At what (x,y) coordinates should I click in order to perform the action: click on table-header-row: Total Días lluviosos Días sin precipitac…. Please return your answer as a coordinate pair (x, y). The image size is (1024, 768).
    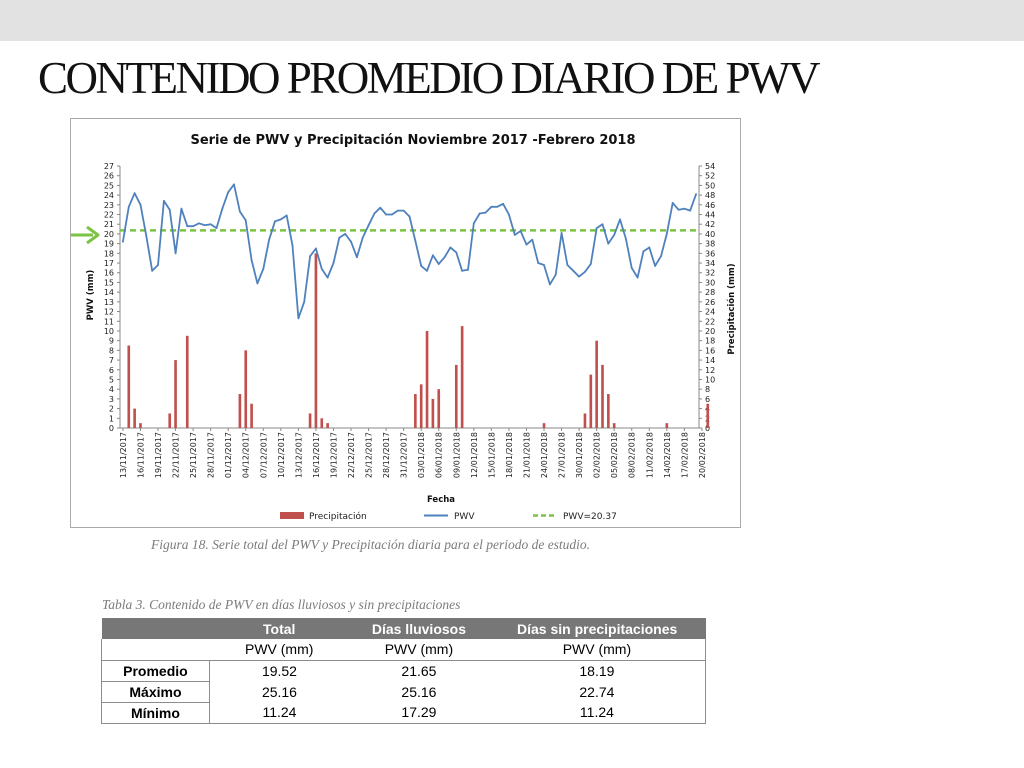
    Looking at the image, I should click on (403, 628).